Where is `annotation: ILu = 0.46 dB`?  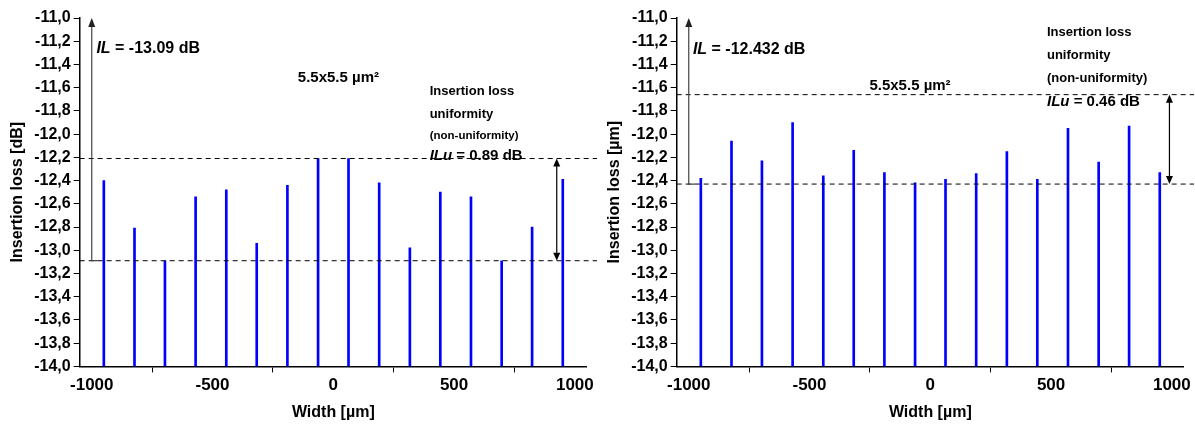 annotation: ILu = 0.46 dB is located at coordinates (1093, 101).